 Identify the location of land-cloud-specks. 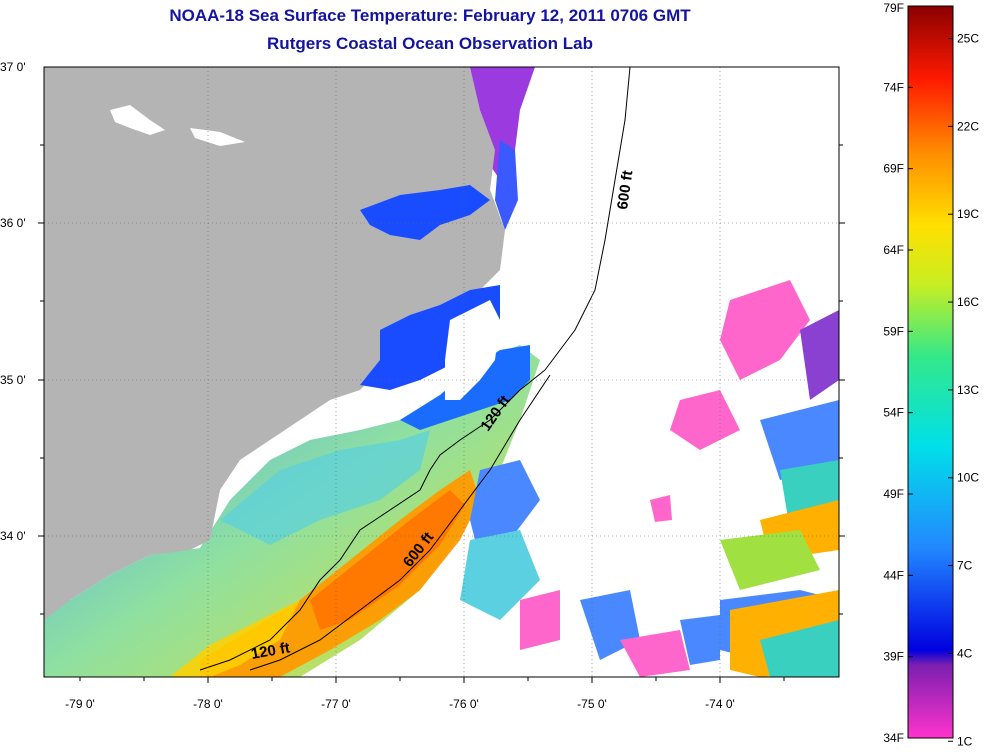
(177, 125).